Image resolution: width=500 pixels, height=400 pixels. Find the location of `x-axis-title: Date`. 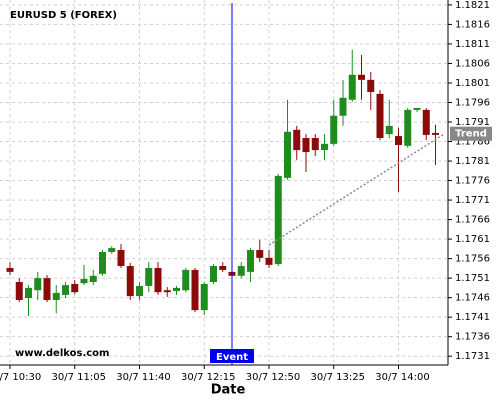

x-axis-title: Date is located at coordinates (228, 390).